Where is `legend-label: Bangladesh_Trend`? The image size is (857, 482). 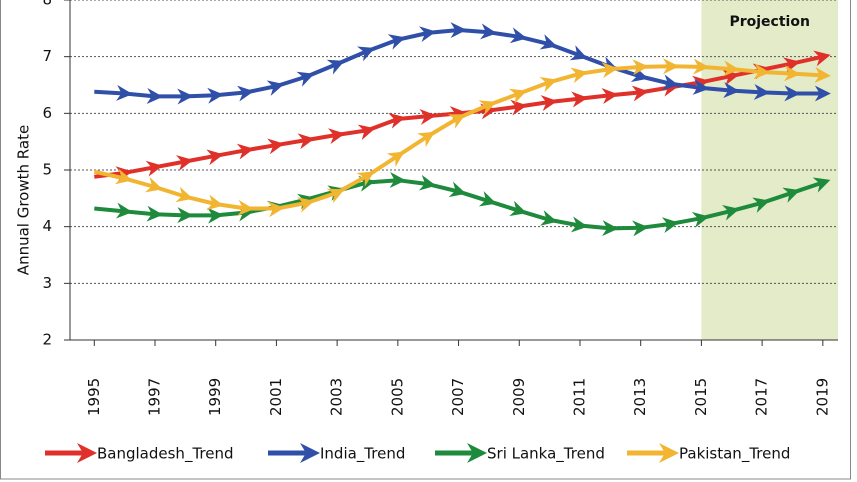 legend-label: Bangladesh_Trend is located at coordinates (165, 454).